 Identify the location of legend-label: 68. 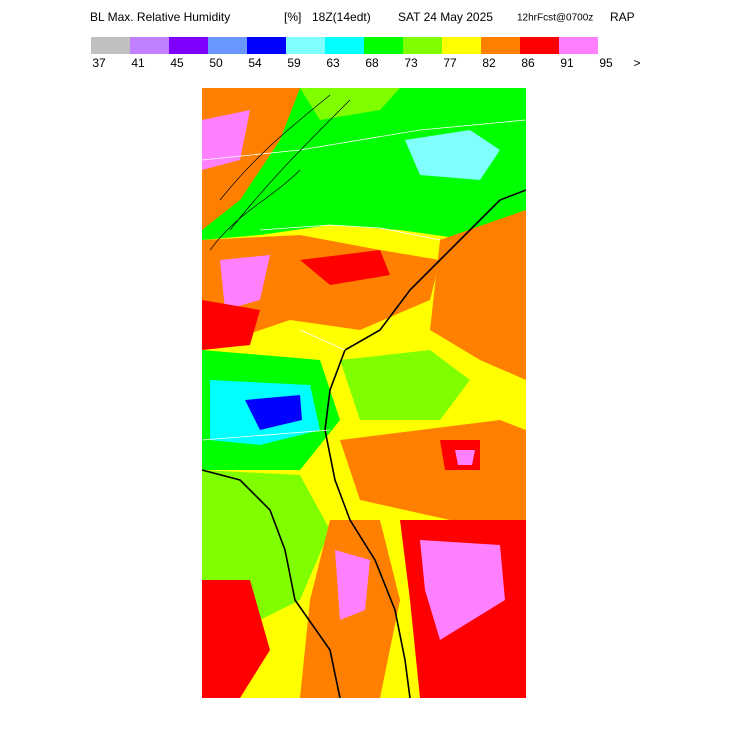
(372, 63).